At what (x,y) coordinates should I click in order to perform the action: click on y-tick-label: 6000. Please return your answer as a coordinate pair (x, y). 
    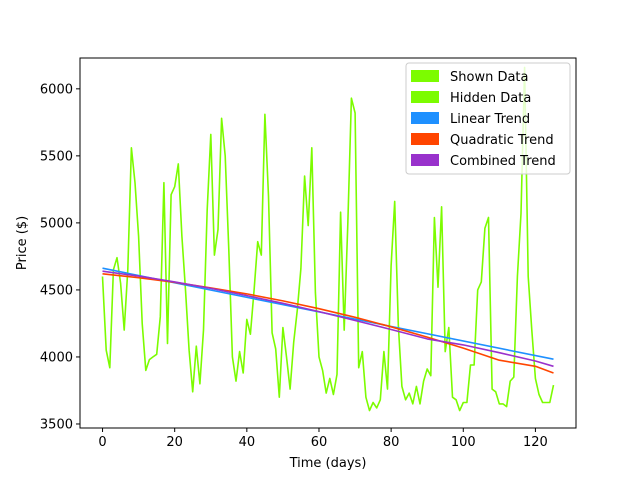
    Looking at the image, I should click on (56, 89).